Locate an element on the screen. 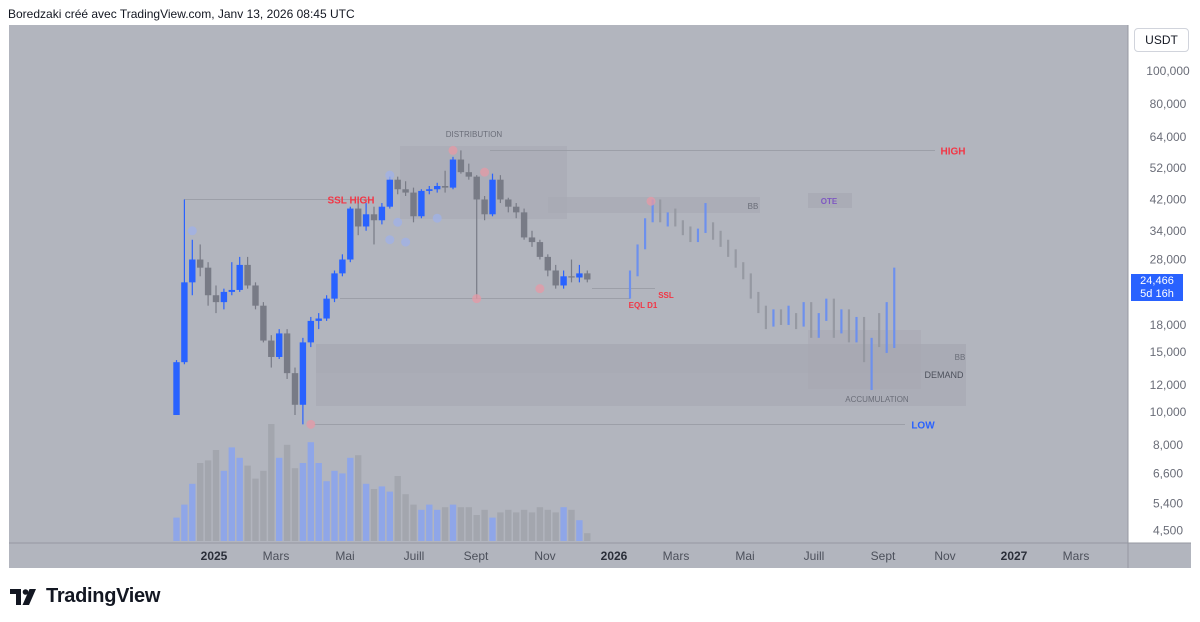 Image resolution: width=1200 pixels, height=622 pixels. y-tick-label: 10,000 is located at coordinates (1168, 412).